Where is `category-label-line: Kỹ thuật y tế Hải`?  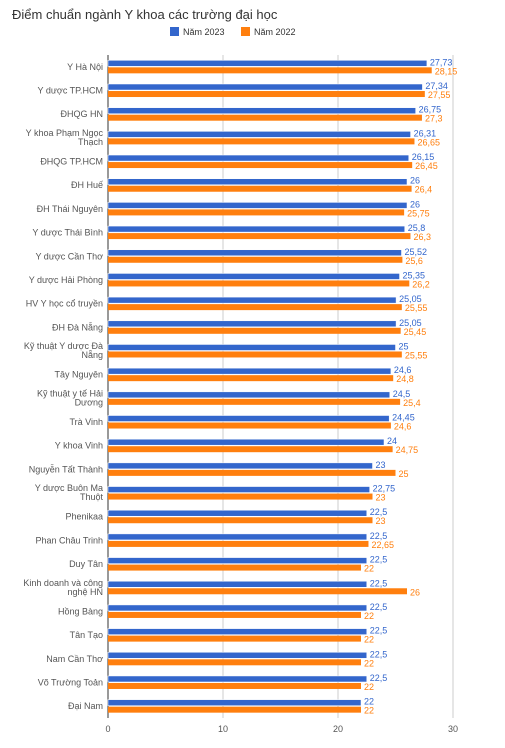 category-label-line: Kỹ thuật y tế Hải is located at coordinates (70, 393).